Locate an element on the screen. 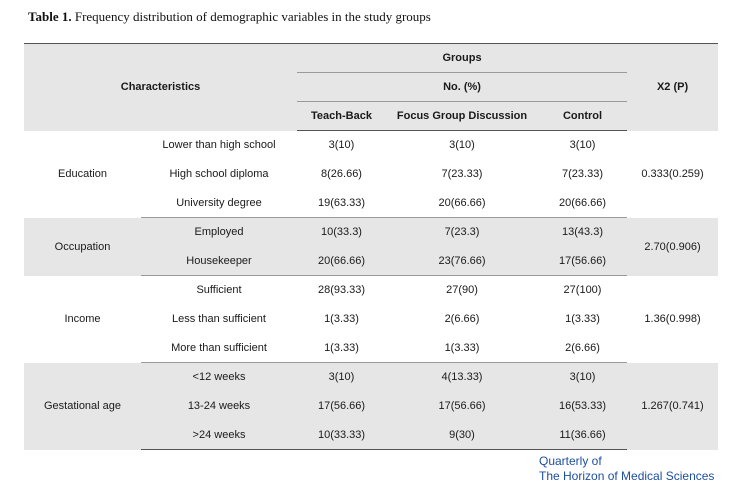 This screenshot has height=500, width=740. header-groups: Groups is located at coordinates (462, 58).